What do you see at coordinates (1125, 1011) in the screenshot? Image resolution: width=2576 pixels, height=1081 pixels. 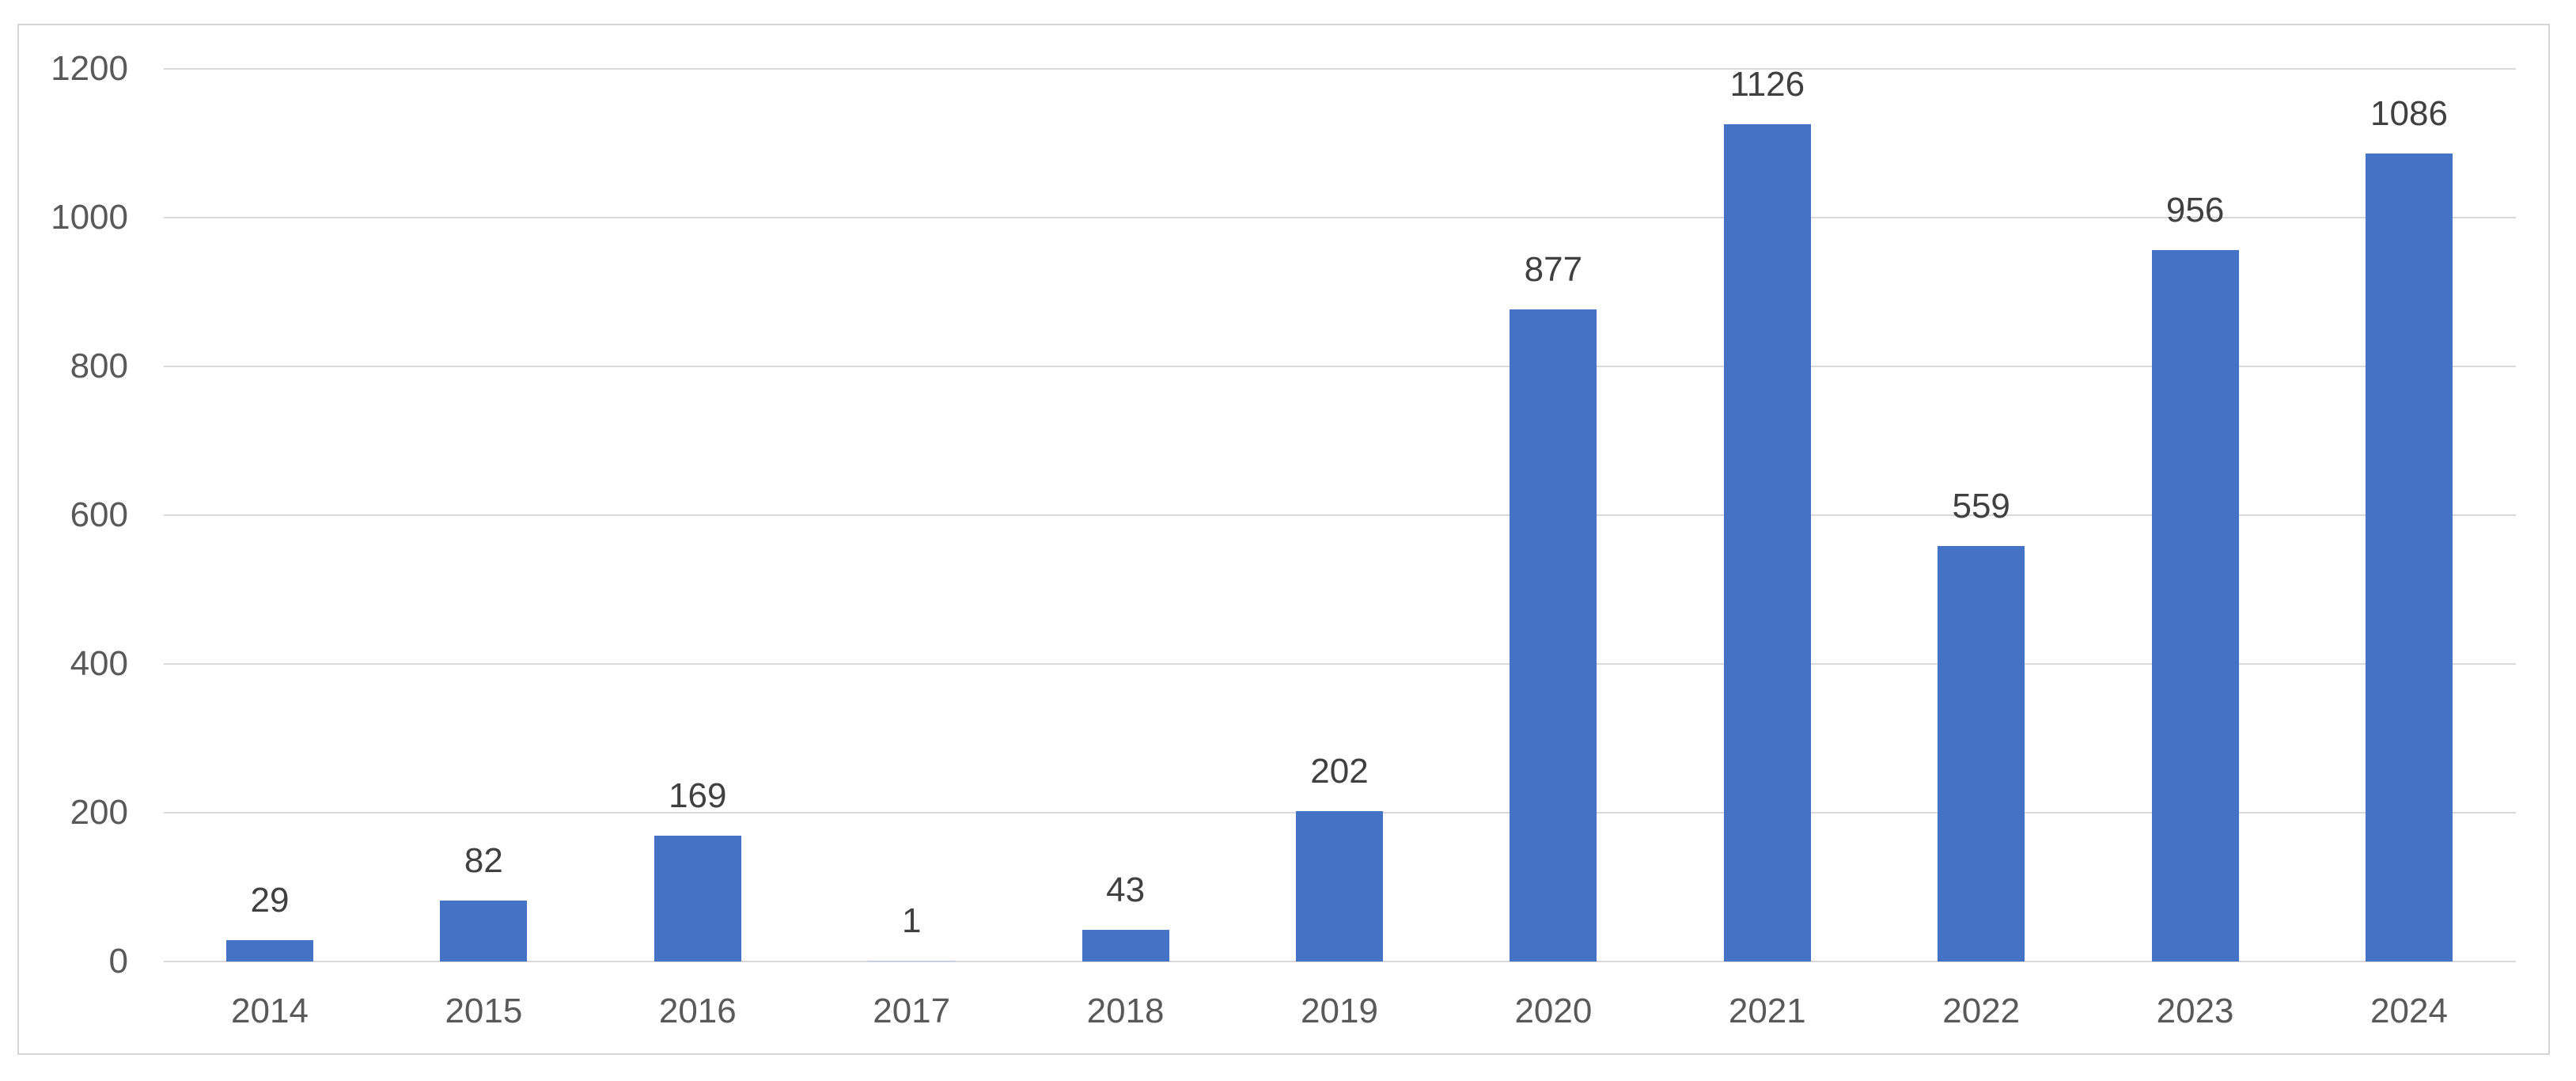 I see `x-axis-category-label: 2018` at bounding box center [1125, 1011].